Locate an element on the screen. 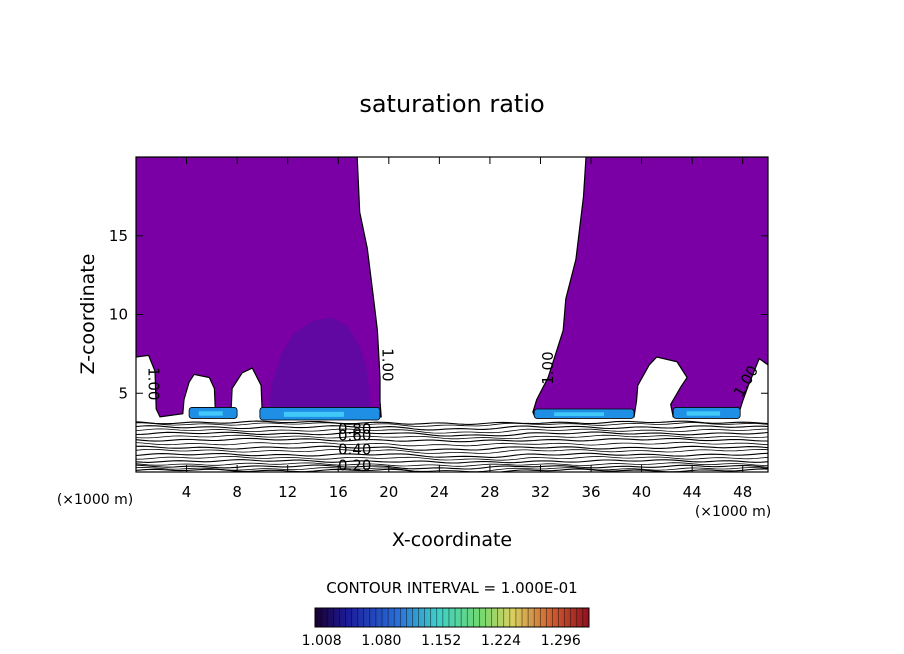 The image size is (904, 654). colorbar-divisions is located at coordinates (452, 617).